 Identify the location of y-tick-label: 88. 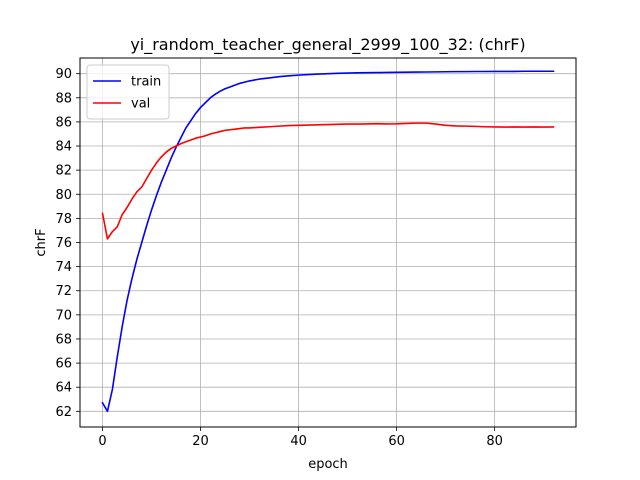
(63, 98).